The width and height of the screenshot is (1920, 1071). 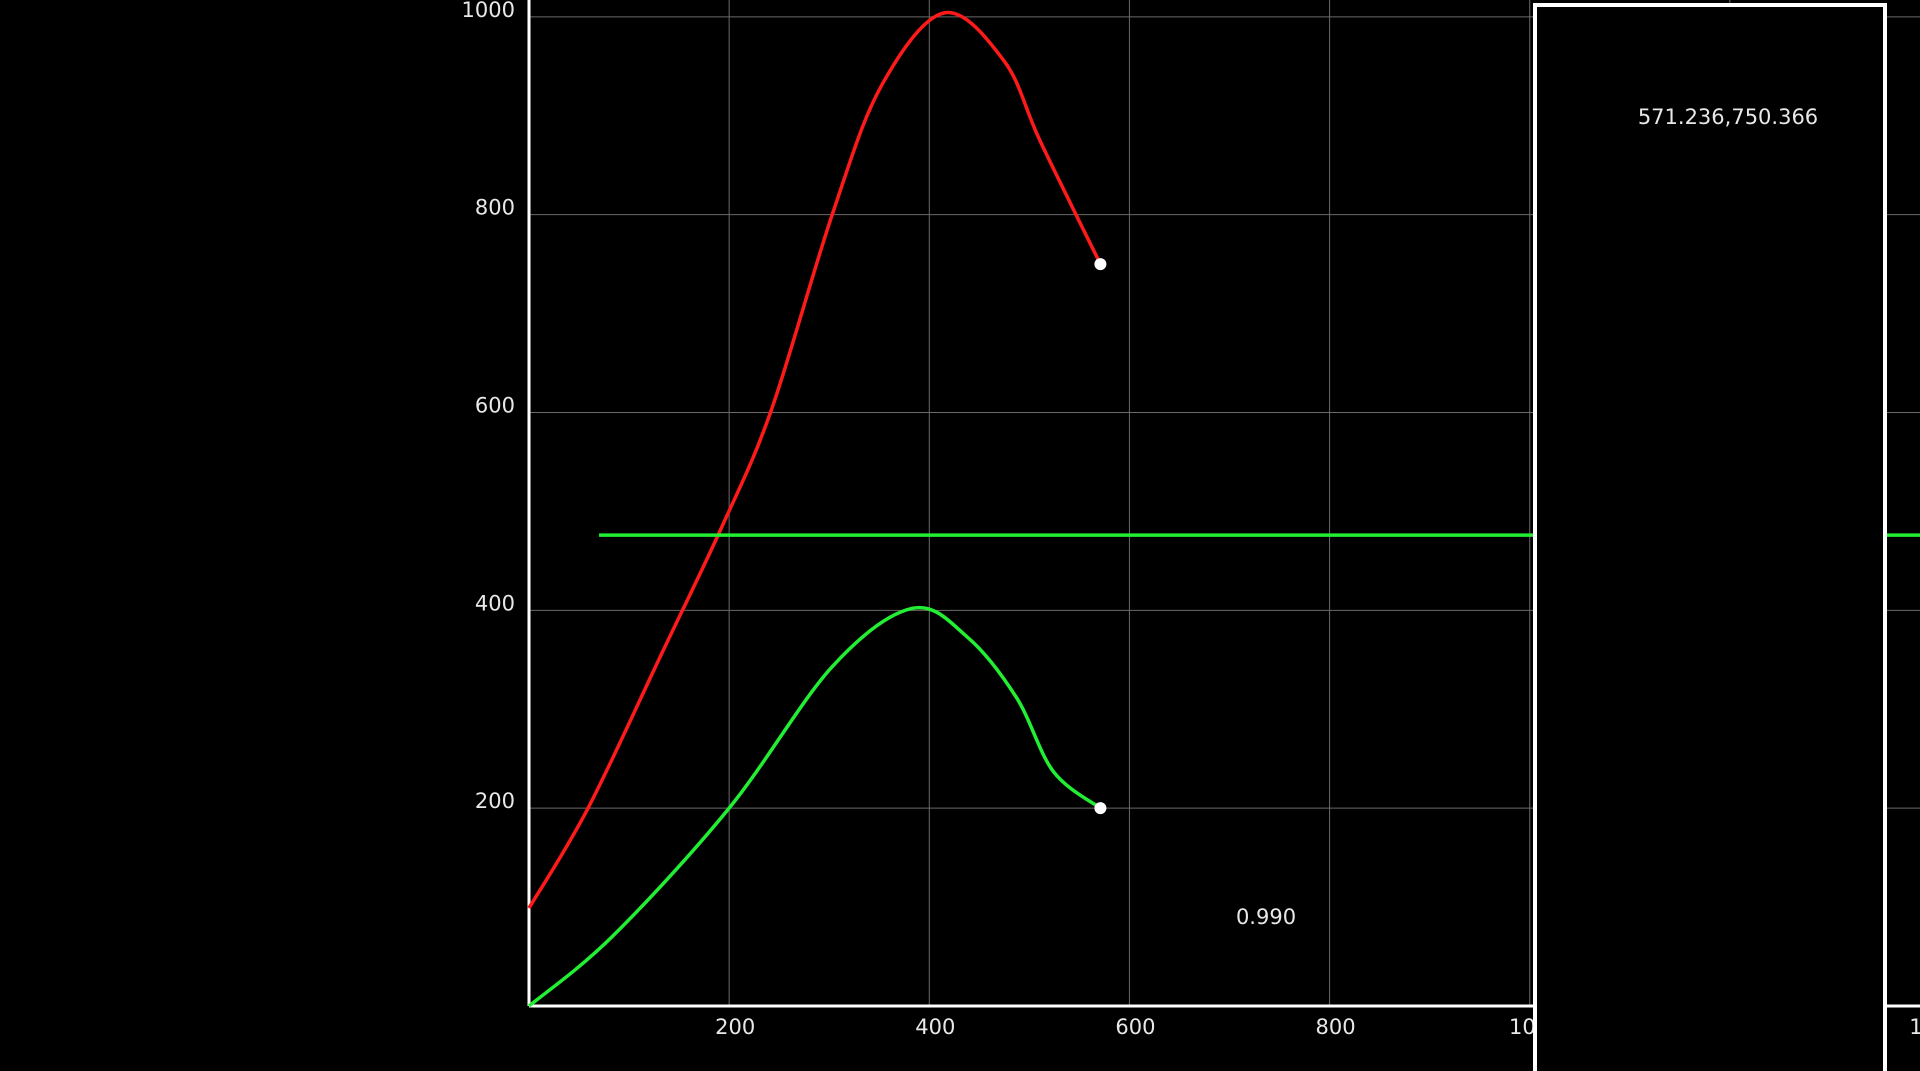 I want to click on x-tick-label: 200, so click(x=735, y=1027).